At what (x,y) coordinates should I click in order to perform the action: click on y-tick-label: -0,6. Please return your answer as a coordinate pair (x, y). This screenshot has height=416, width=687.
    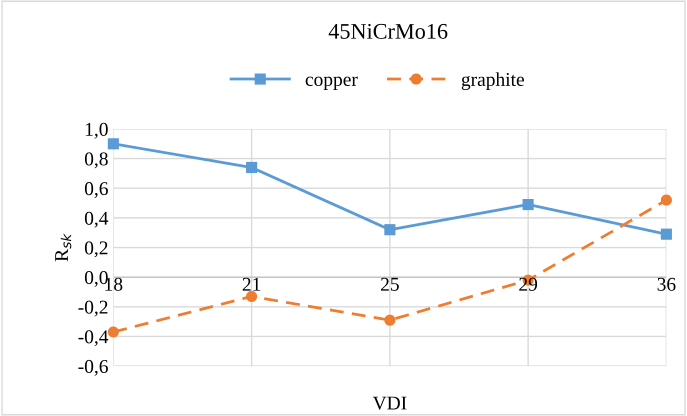
    Looking at the image, I should click on (93, 368).